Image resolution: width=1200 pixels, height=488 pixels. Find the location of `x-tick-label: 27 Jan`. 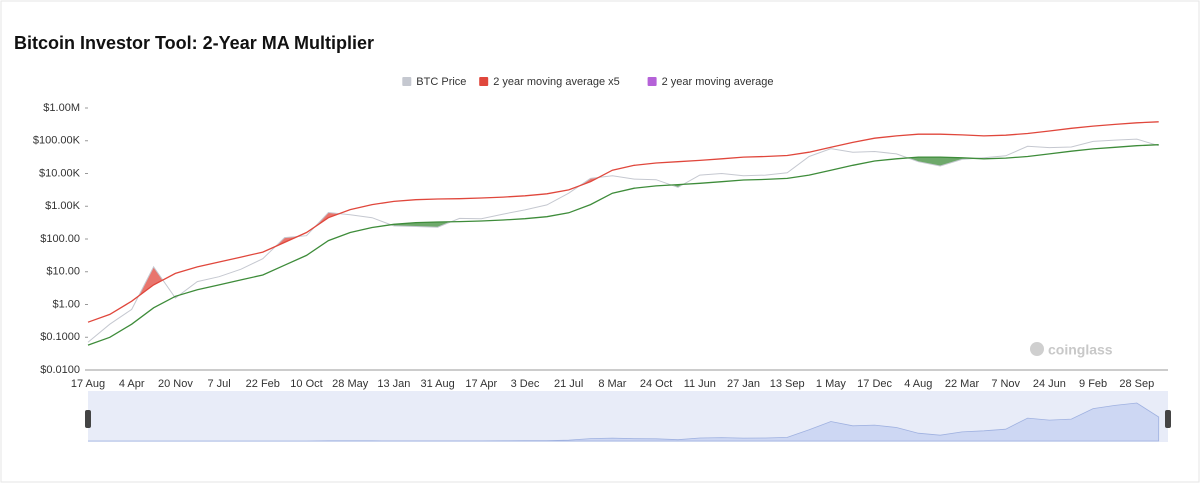

x-tick-label: 27 Jan is located at coordinates (743, 384).